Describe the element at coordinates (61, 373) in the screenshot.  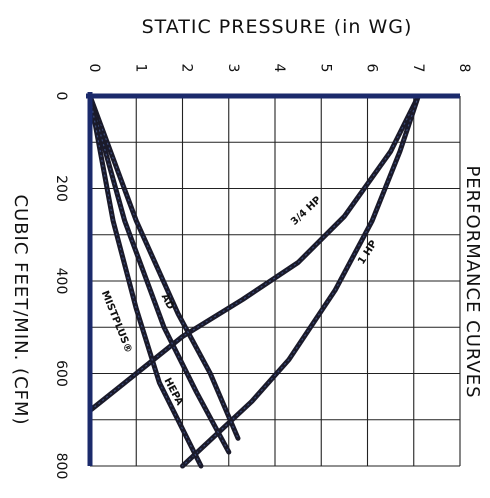
I see `y-tick-label: 600` at that location.